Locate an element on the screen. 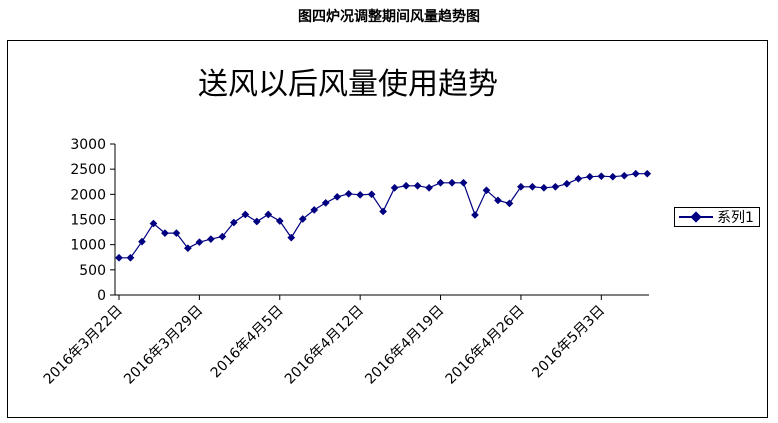 The height and width of the screenshot is (423, 778). x-tick-label: 2016年4月5日 is located at coordinates (247, 342).